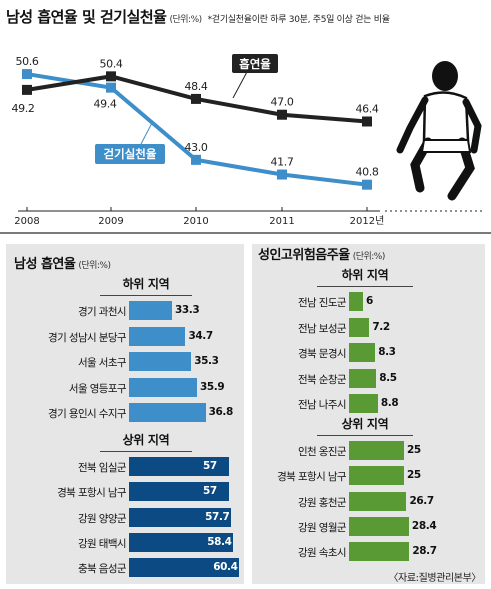  I want to click on bar-category-label: 경북 문경시, so click(322, 354).